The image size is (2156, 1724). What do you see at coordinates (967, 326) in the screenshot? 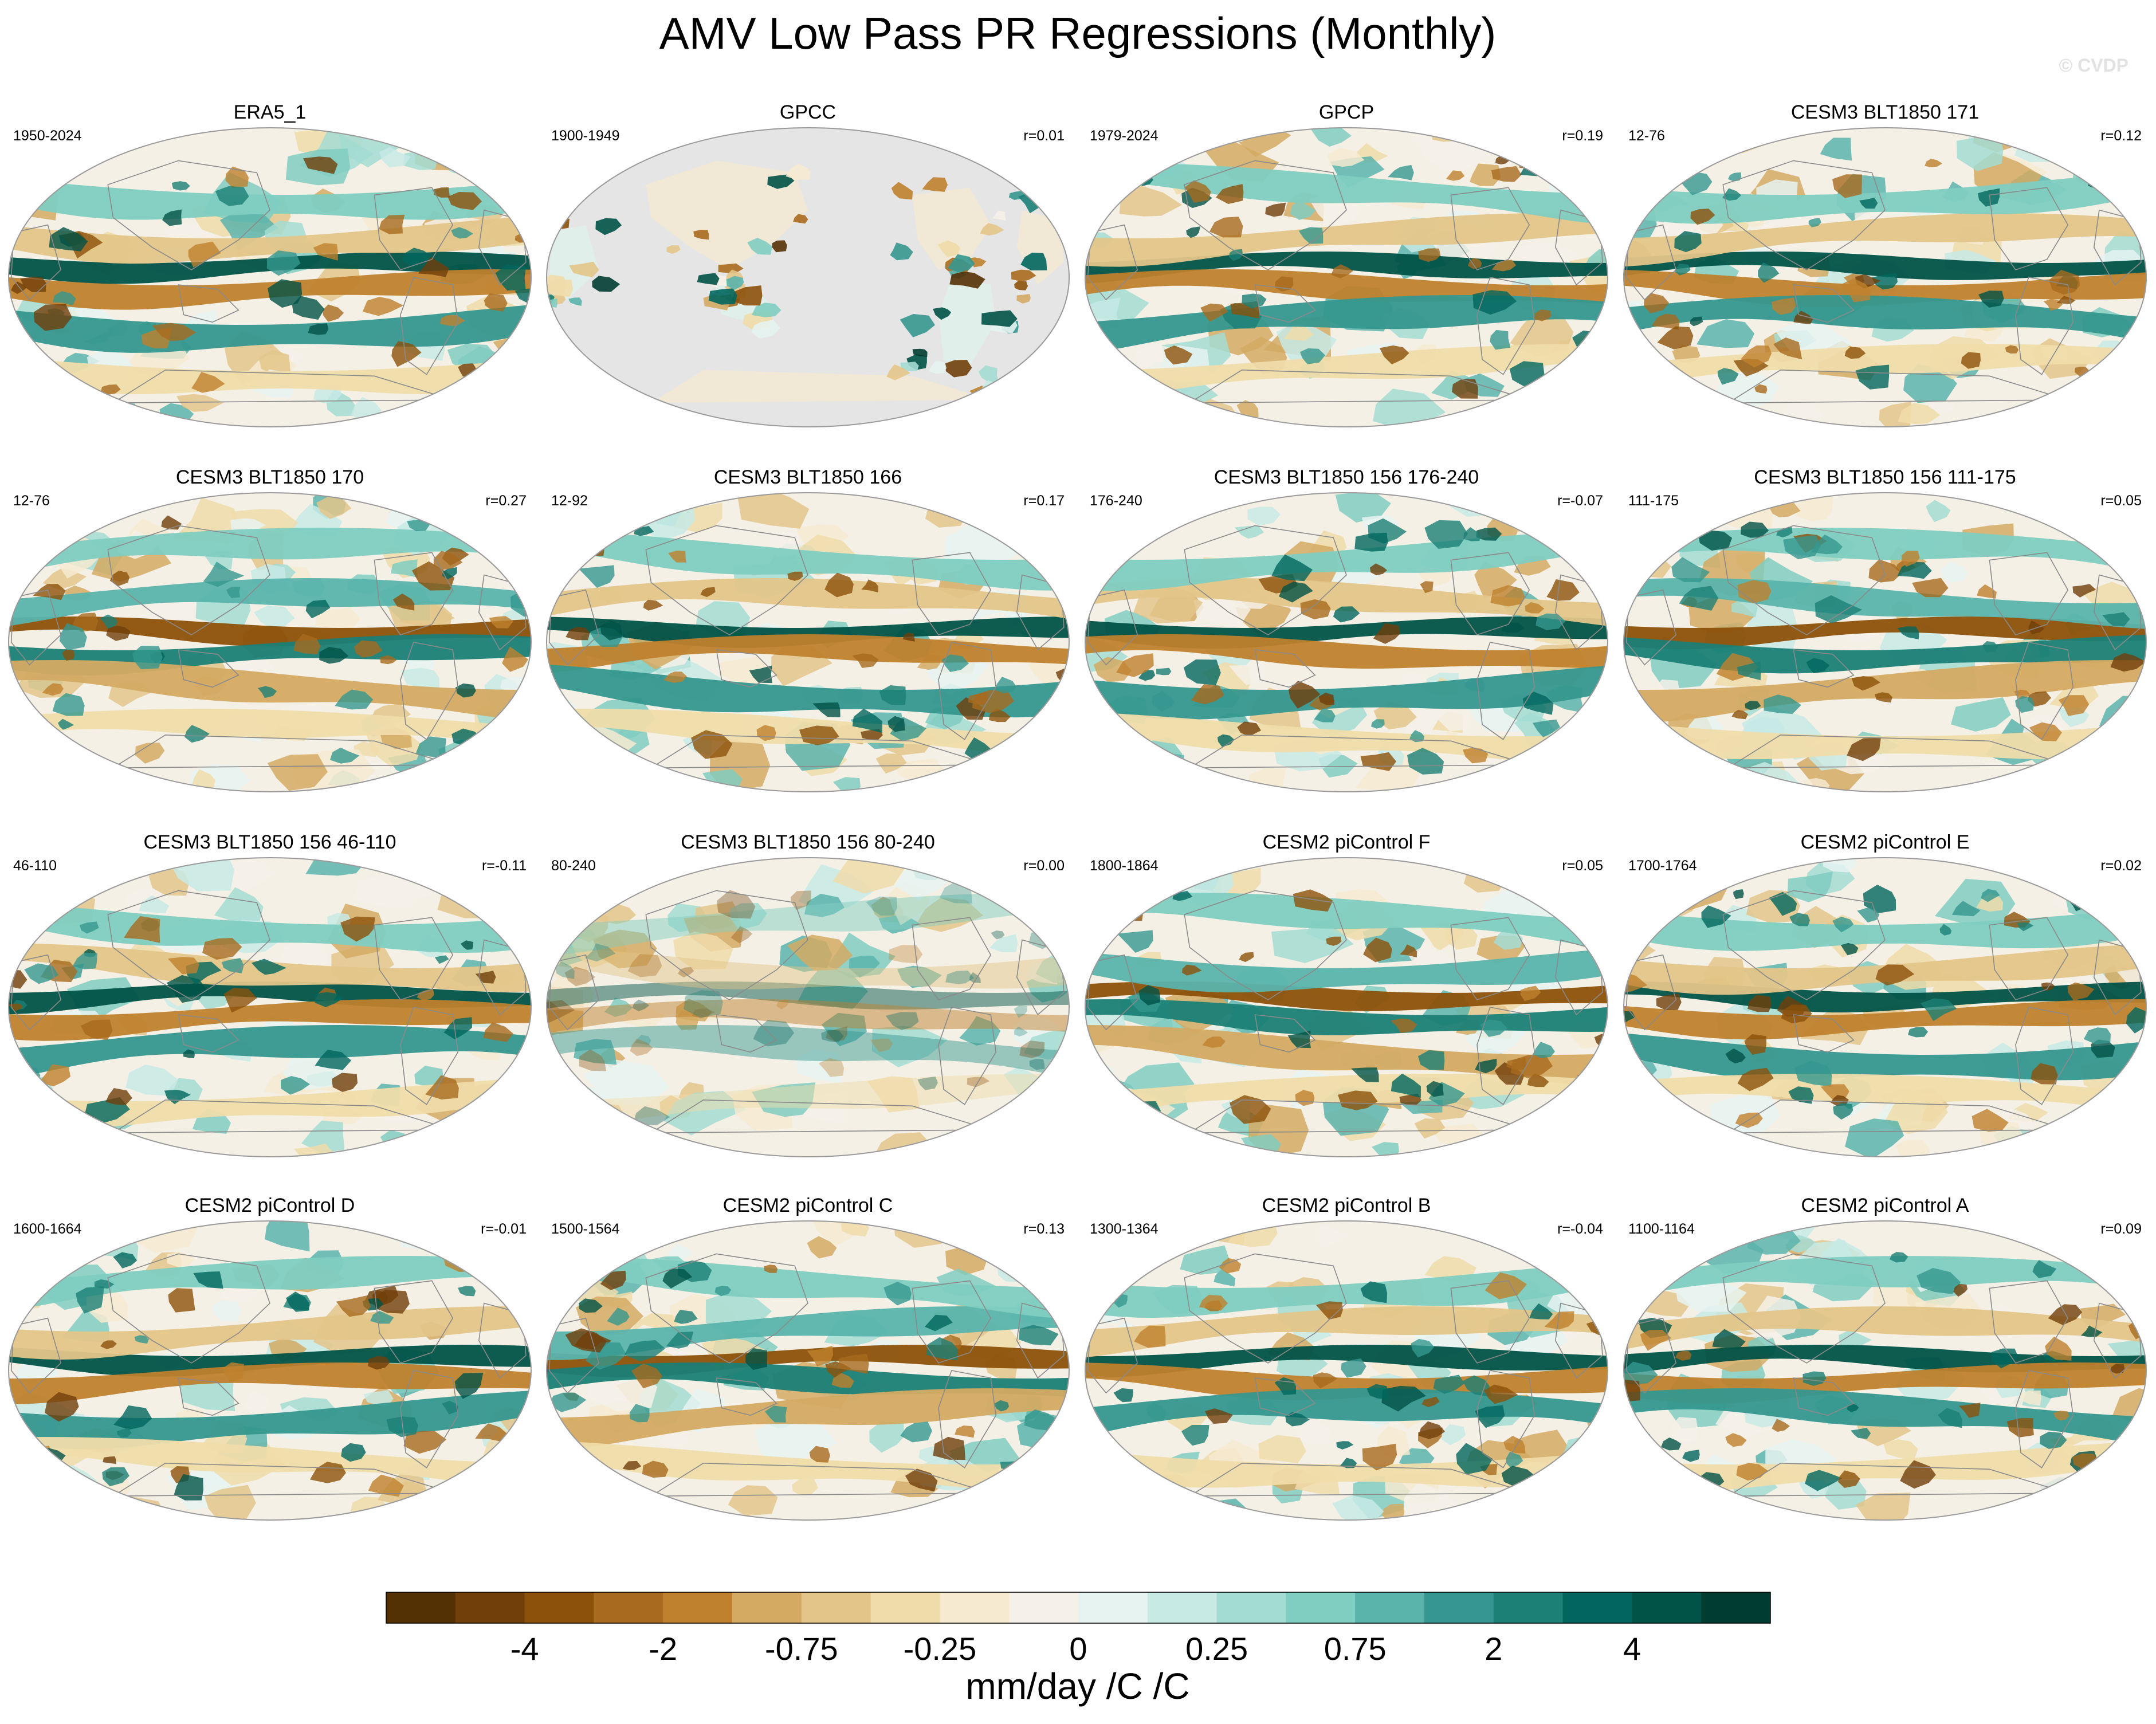
I see `land-field` at bounding box center [967, 326].